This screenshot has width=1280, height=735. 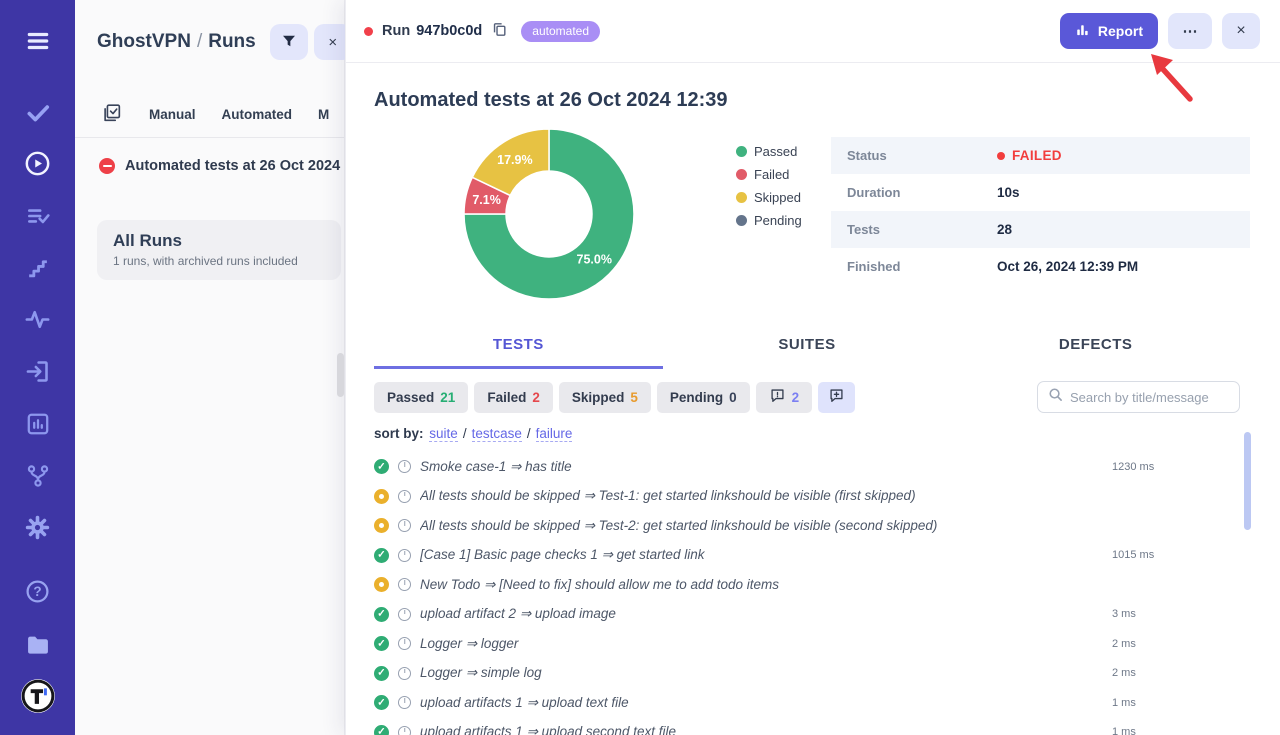 What do you see at coordinates (1241, 31) in the screenshot?
I see `close-run-button: ×` at bounding box center [1241, 31].